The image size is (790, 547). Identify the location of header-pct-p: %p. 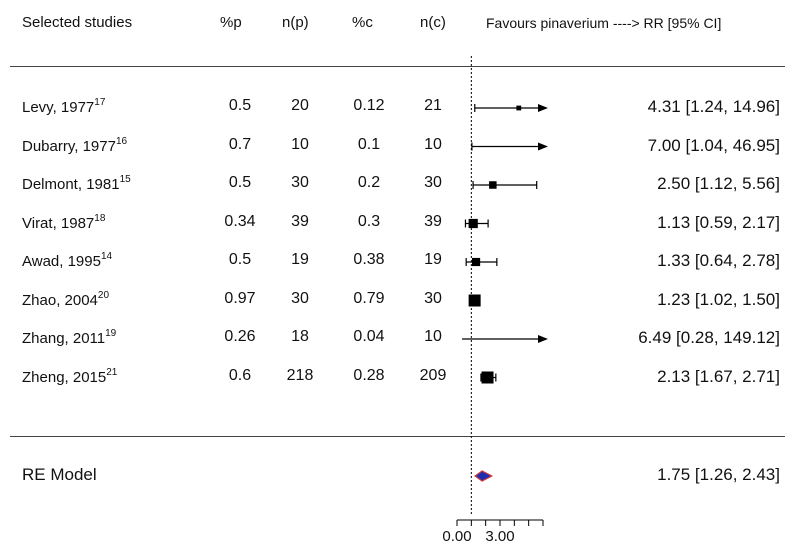
(231, 22).